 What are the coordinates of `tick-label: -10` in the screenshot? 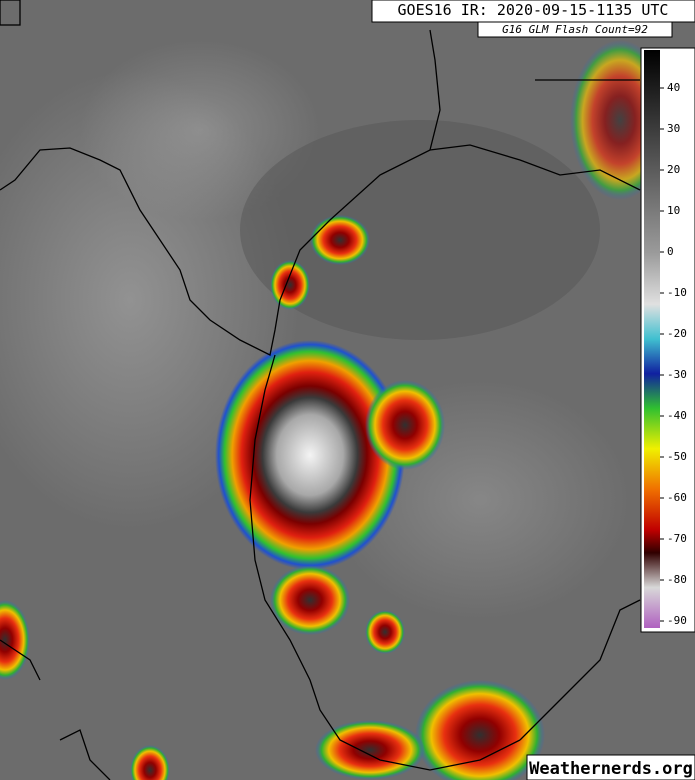 It's located at (677, 292).